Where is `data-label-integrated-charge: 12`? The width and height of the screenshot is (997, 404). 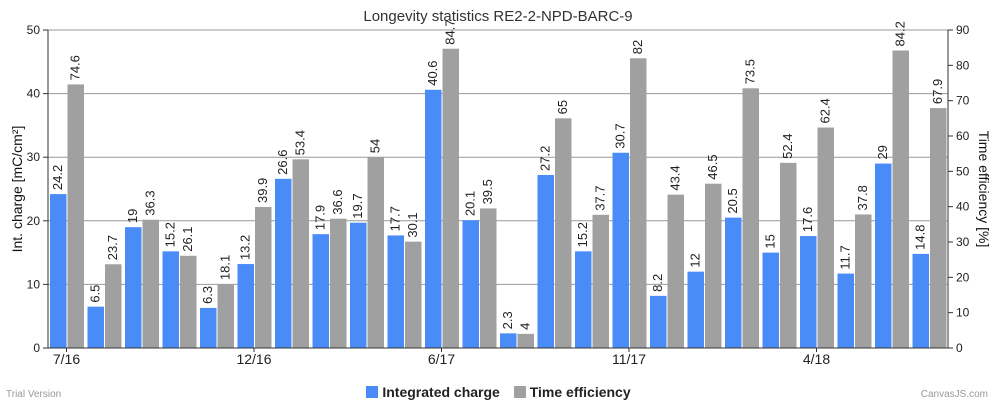 data-label-integrated-charge: 12 is located at coordinates (695, 260).